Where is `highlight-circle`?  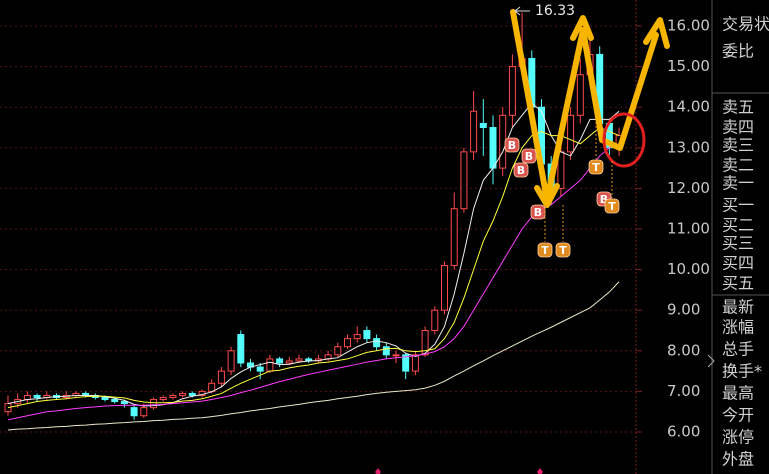
highlight-circle is located at coordinates (624, 140).